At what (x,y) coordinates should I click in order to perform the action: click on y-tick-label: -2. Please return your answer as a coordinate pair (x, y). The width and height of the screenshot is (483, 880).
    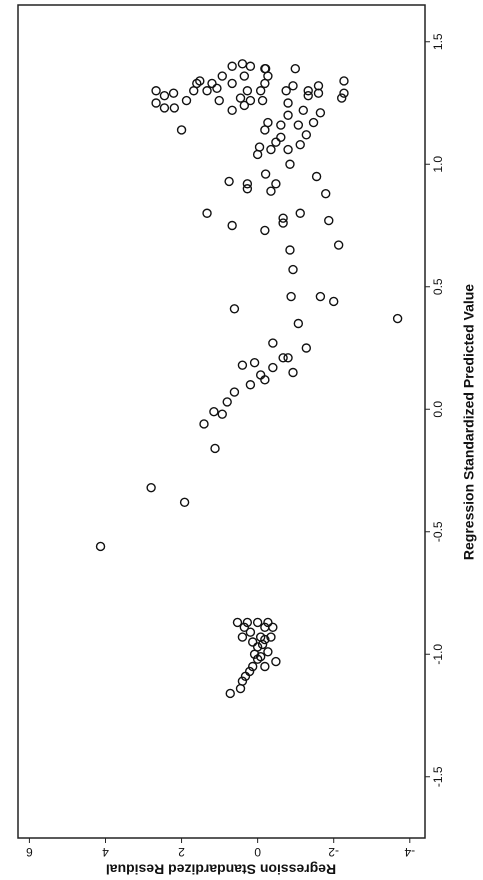
    Looking at the image, I should click on (333, 852).